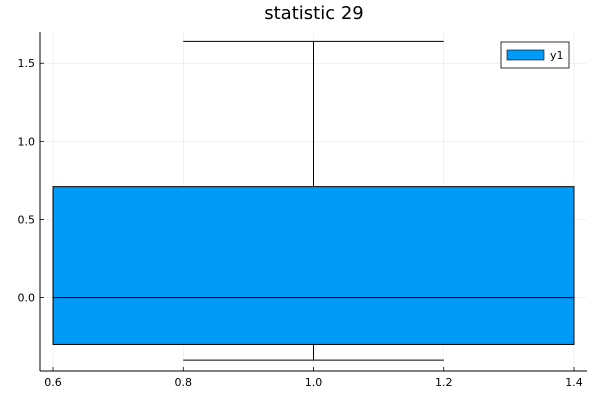  I want to click on legend-swatch-y1, so click(525, 55).